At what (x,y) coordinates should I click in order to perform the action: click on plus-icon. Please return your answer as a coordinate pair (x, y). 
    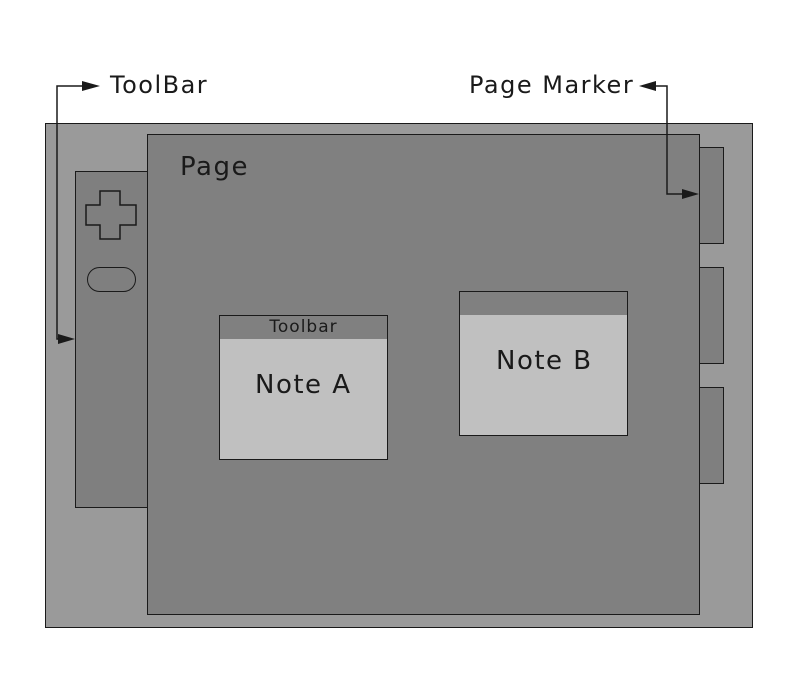
    Looking at the image, I should click on (111, 215).